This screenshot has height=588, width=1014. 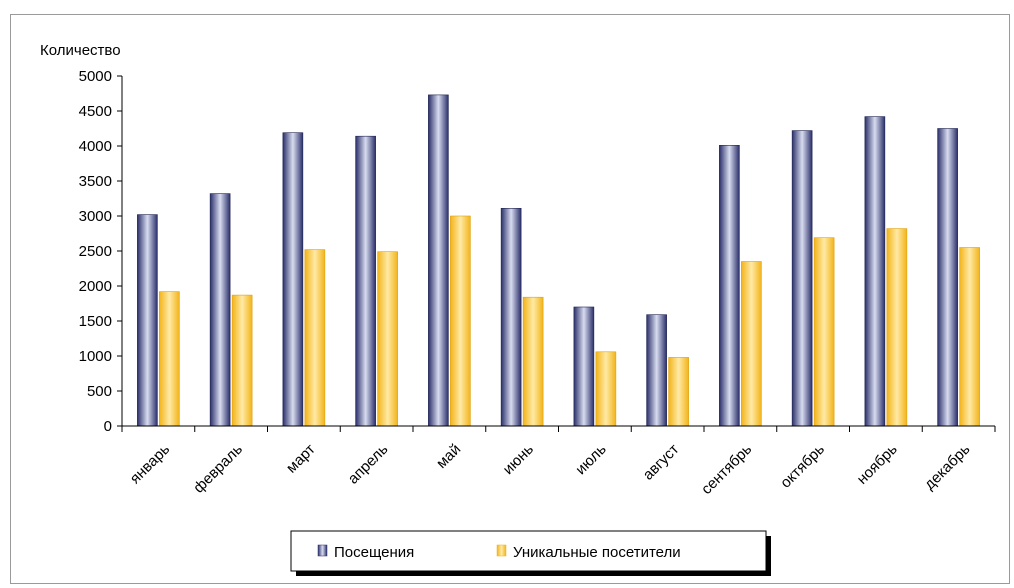 What do you see at coordinates (947, 467) in the screenshot?
I see `x-tick-label: декабрь` at bounding box center [947, 467].